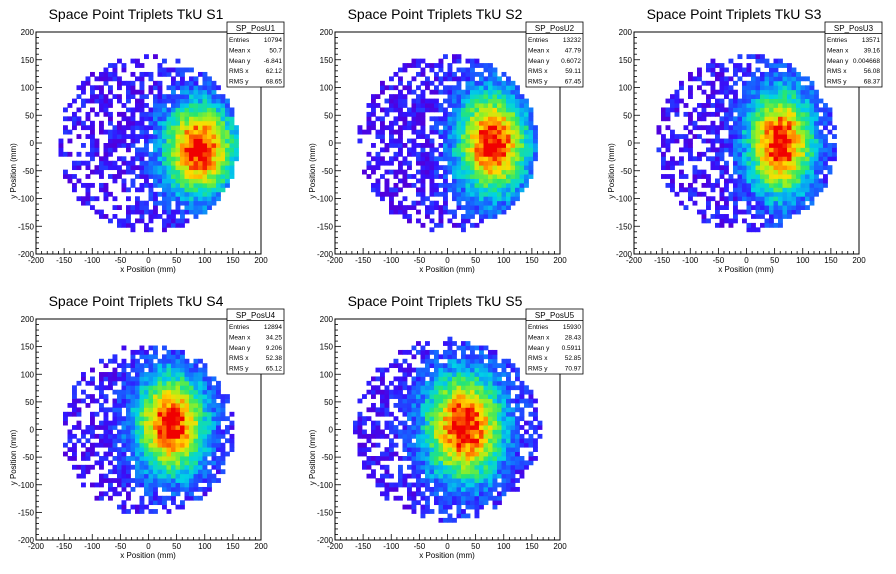 This screenshot has height=574, width=896. I want to click on x-tick-label: -50, so click(121, 260).